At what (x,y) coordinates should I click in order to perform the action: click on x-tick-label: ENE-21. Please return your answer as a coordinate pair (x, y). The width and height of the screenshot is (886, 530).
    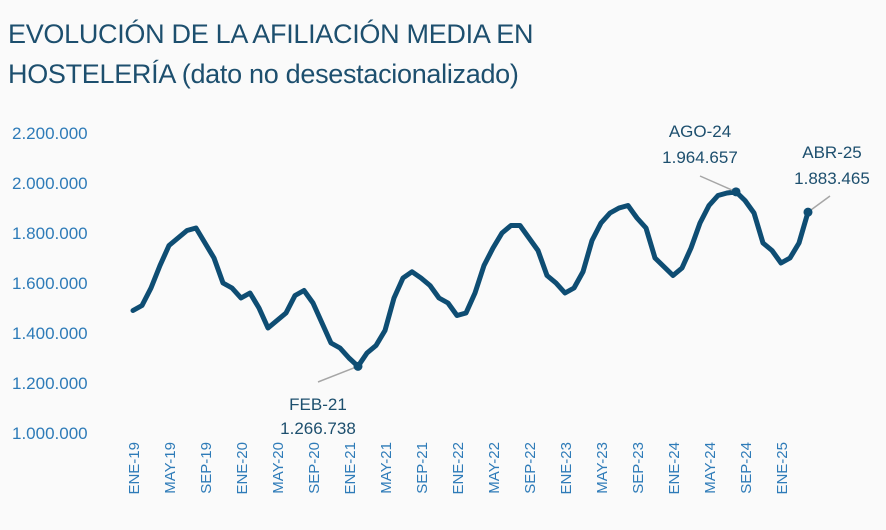
    Looking at the image, I should click on (350, 468).